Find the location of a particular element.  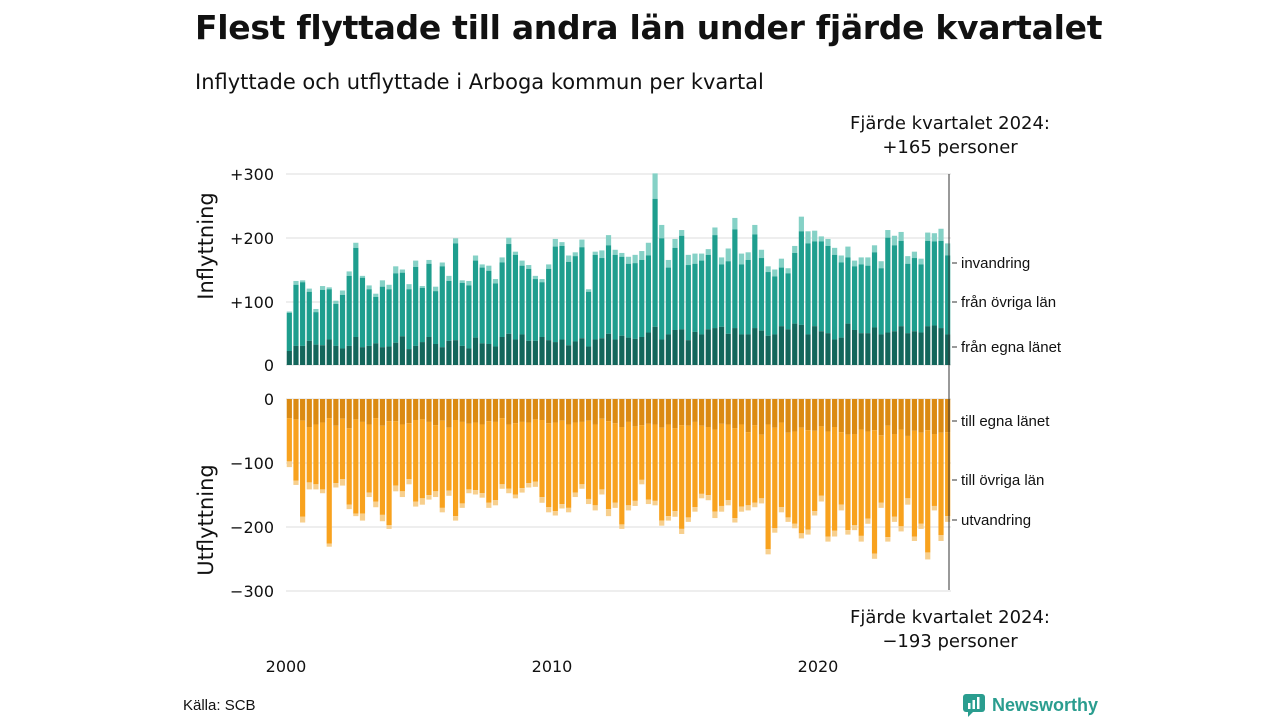

source-note: Källa: SCB is located at coordinates (219, 705).